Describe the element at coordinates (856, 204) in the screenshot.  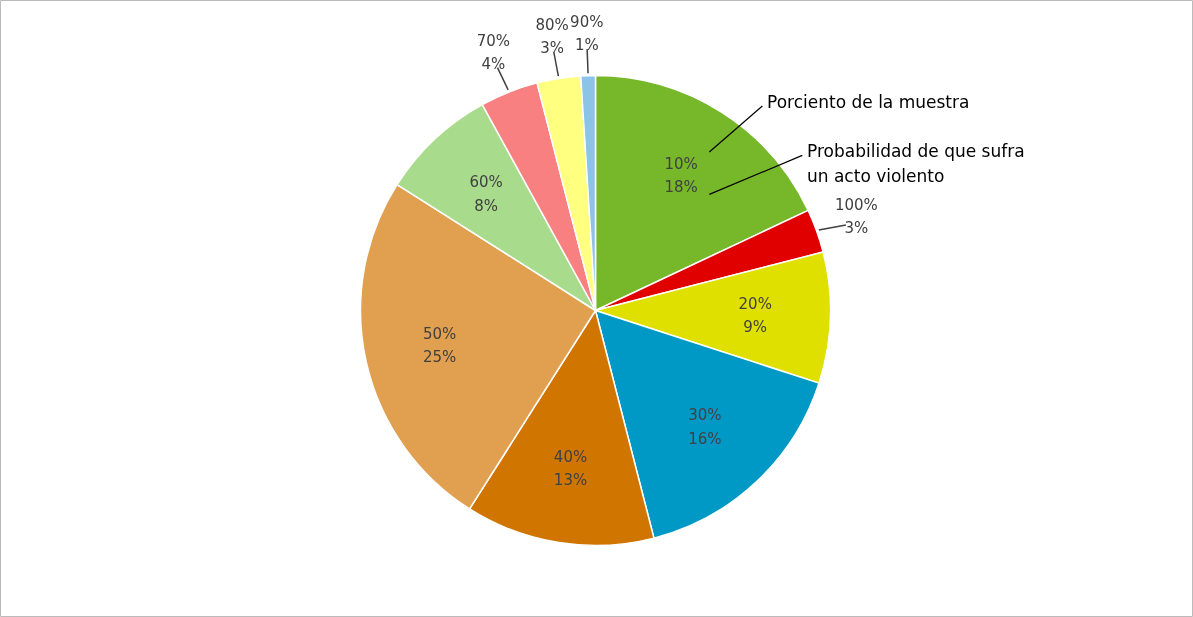
I see `slice-label: 100%` at that location.